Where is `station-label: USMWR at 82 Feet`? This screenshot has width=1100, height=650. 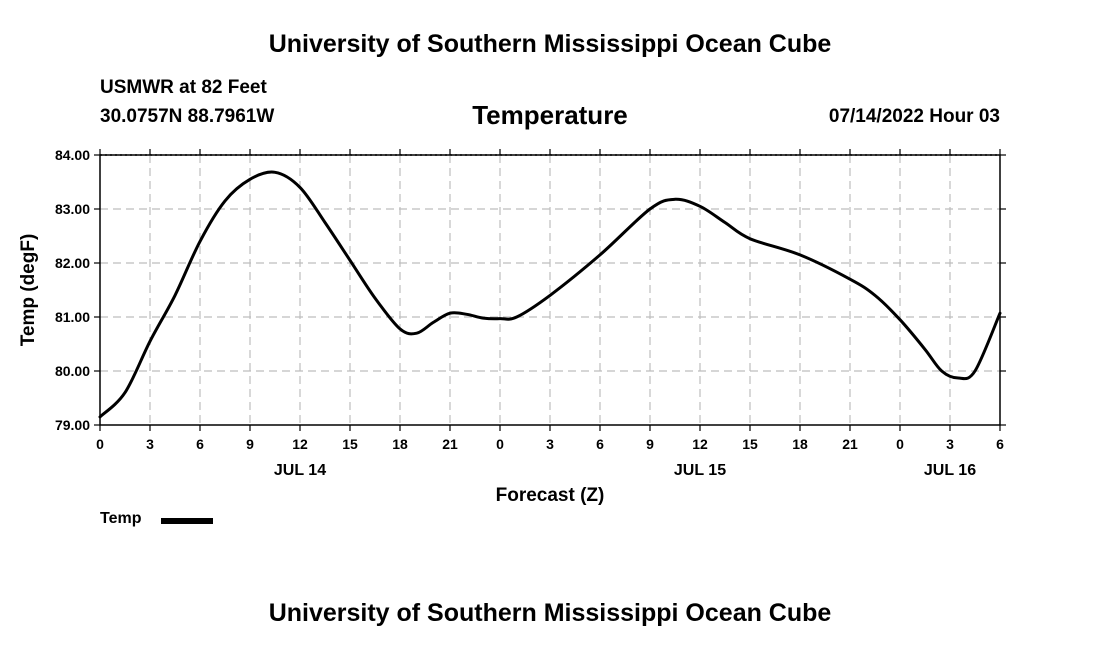 station-label: USMWR at 82 Feet is located at coordinates (183, 87).